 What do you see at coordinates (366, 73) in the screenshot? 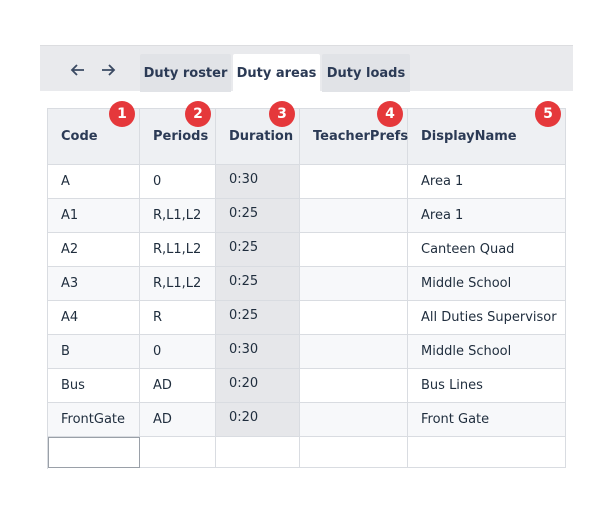
I see `tab: Duty loads` at bounding box center [366, 73].